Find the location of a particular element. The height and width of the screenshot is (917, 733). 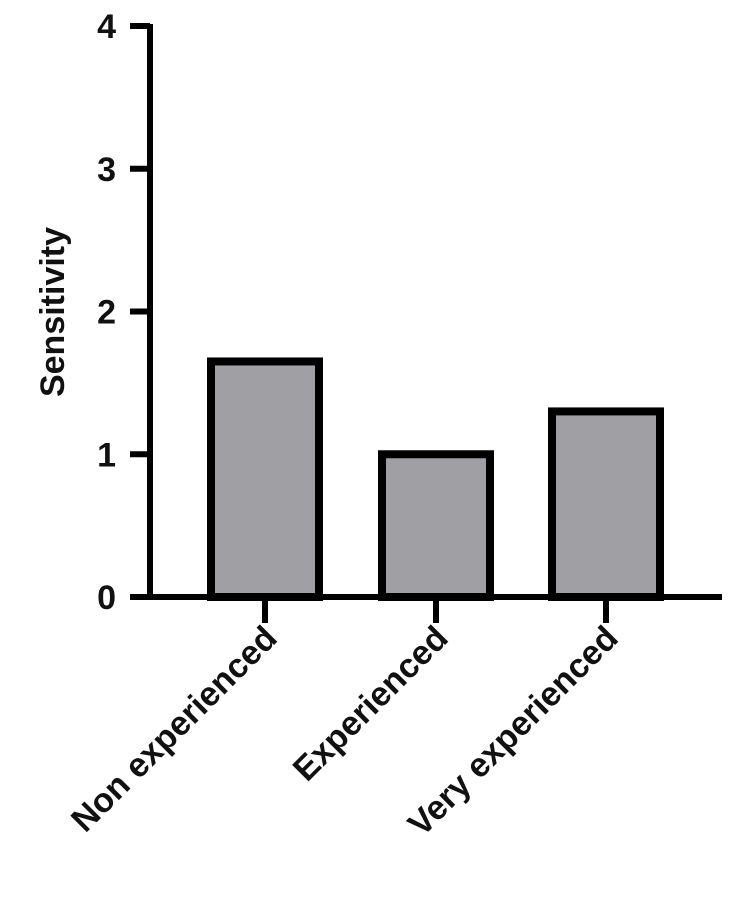

y-ticks: 0 1 2 3 4 is located at coordinates (123, 312).